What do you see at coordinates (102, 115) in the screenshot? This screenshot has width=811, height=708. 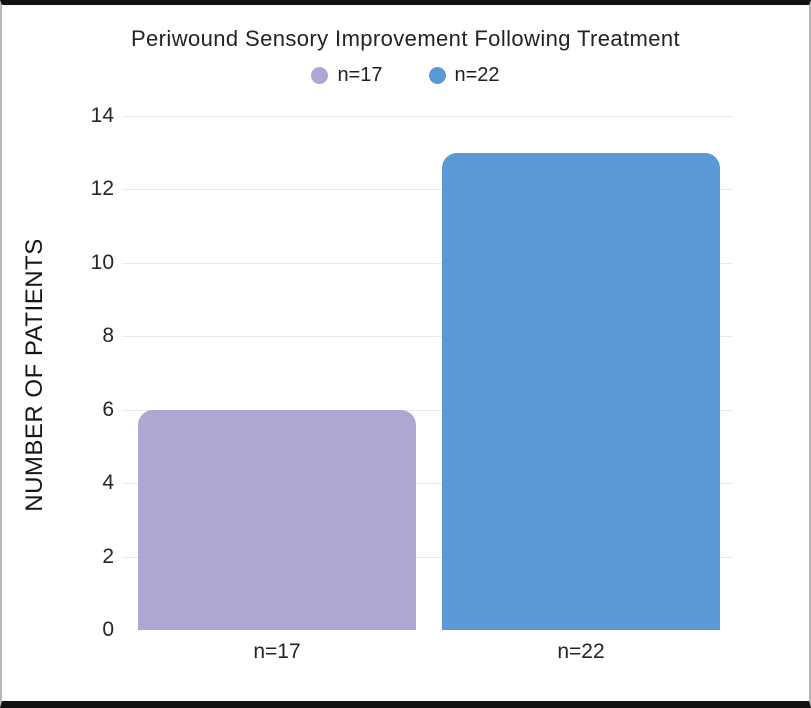 I see `y-tick-label: 14` at bounding box center [102, 115].